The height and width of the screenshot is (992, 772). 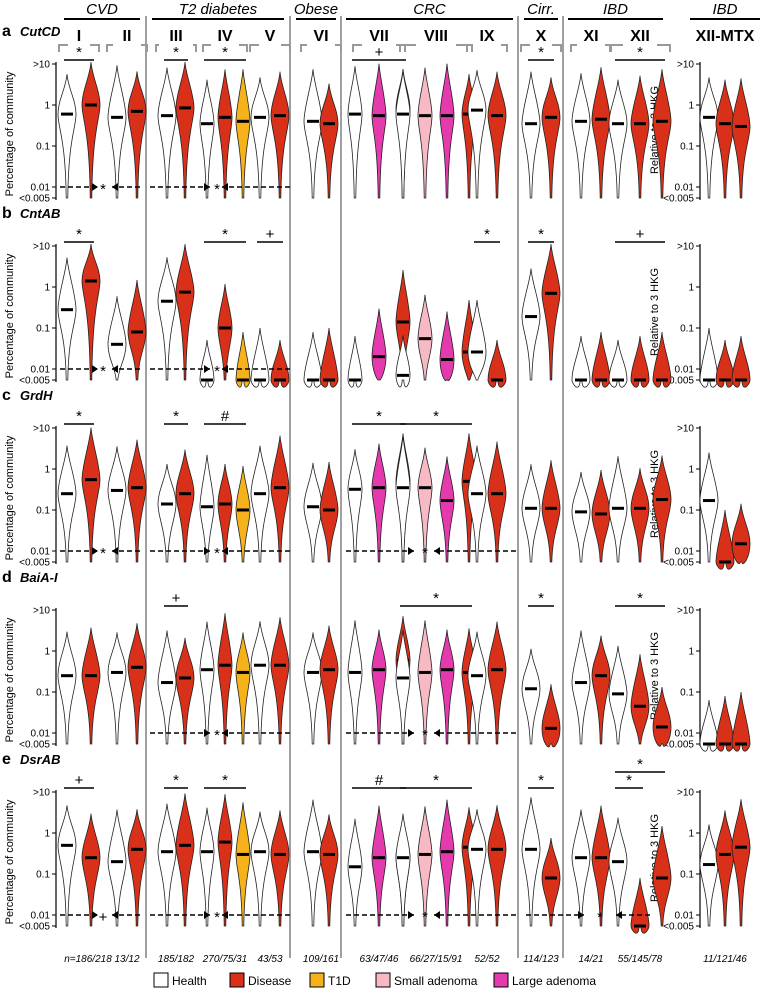 I want to click on legend-swatch, so click(x=237, y=980).